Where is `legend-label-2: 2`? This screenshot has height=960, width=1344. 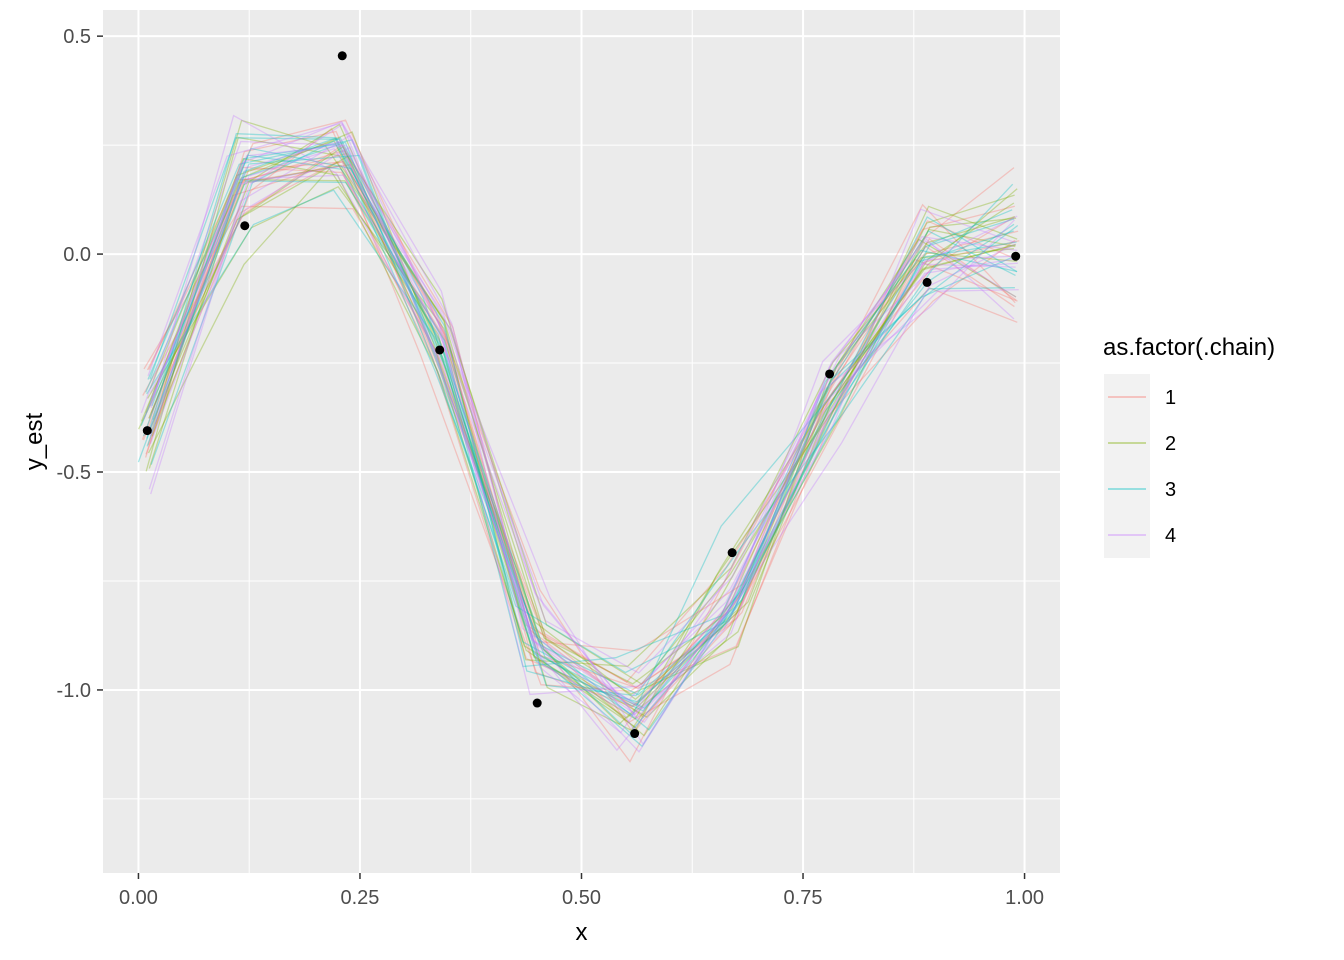 legend-label-2: 2 is located at coordinates (1170, 444).